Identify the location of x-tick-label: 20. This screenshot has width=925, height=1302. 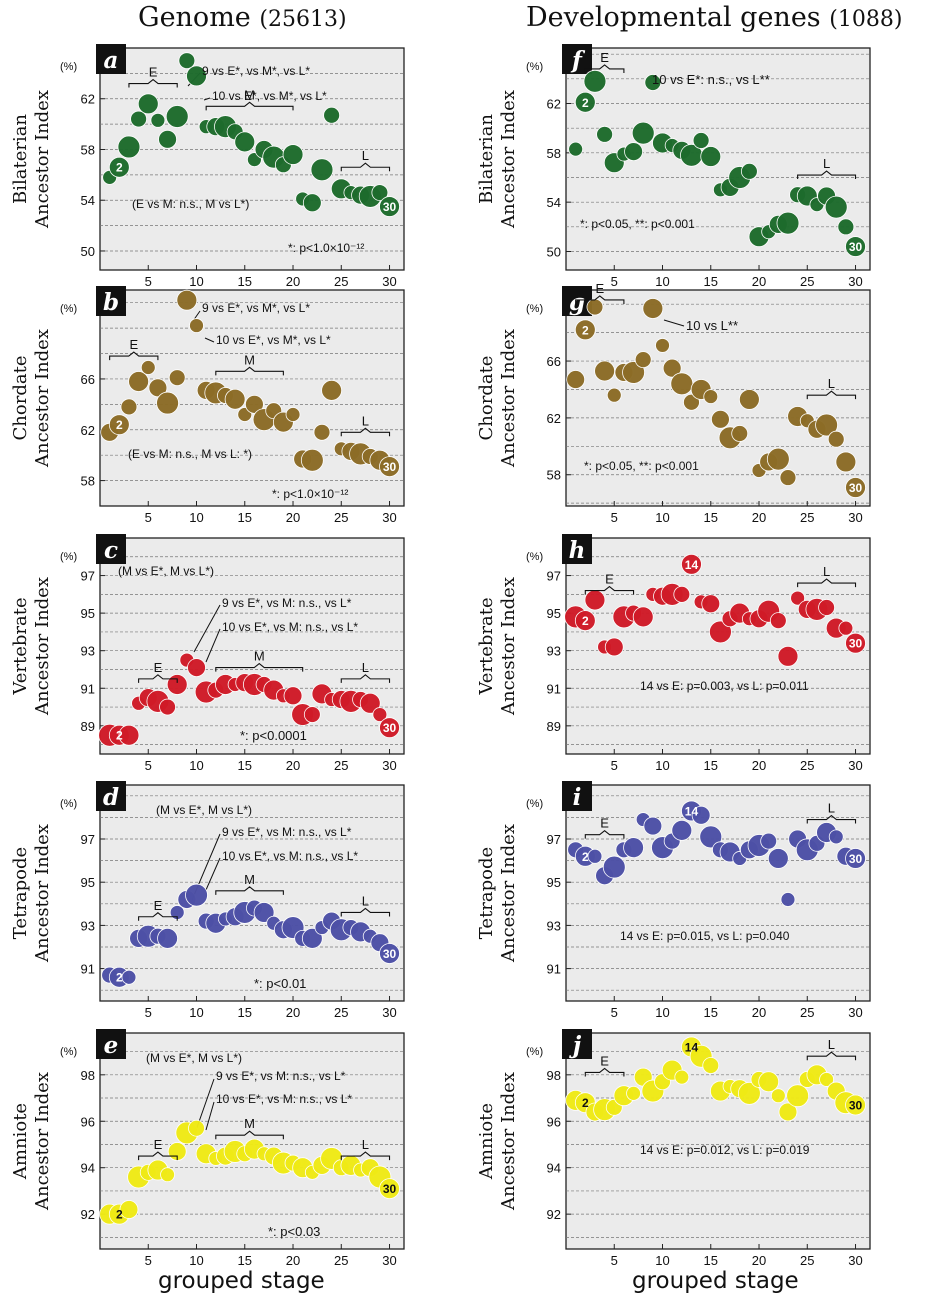
(293, 765).